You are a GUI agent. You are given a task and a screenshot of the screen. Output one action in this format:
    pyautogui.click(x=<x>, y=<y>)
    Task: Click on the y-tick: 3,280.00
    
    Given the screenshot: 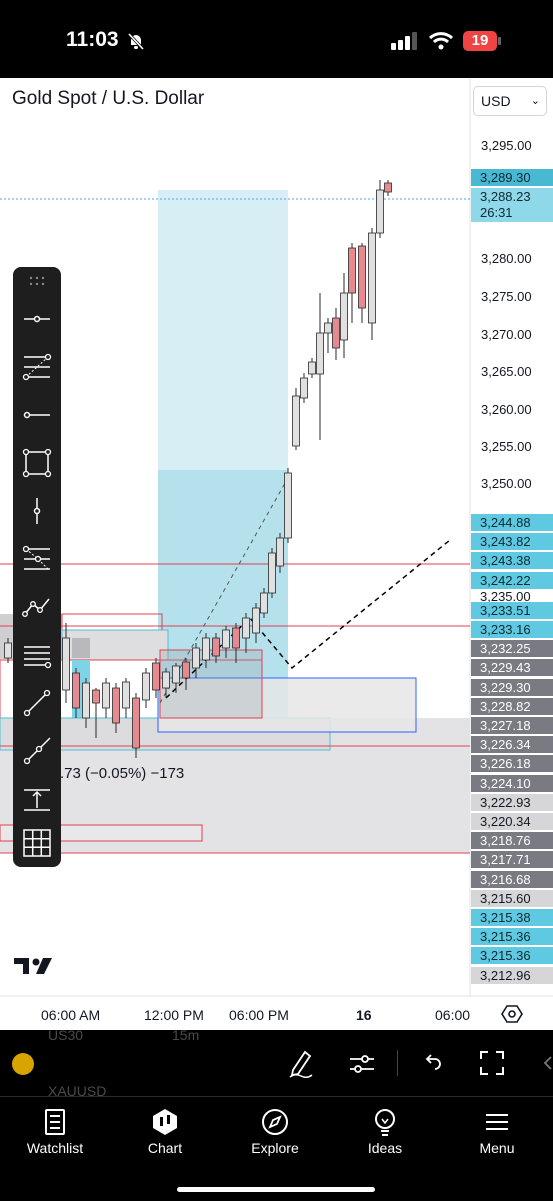 What is the action you would take?
    pyautogui.click(x=506, y=258)
    